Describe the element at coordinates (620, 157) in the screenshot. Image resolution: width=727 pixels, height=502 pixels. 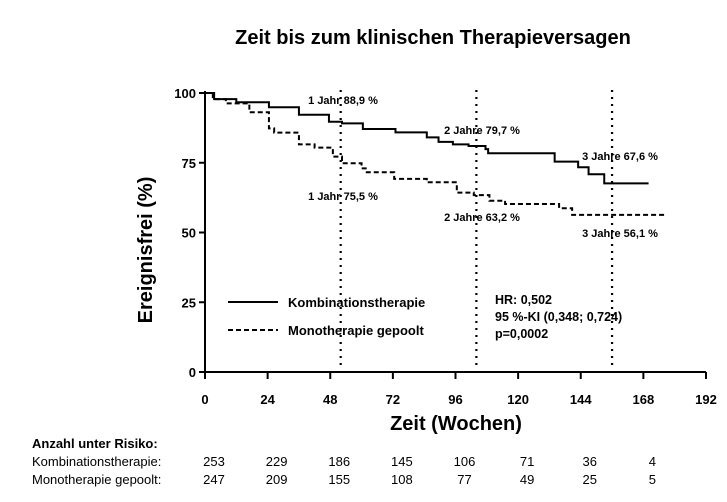
I see `annotation-kombination: 3 Jahre 67,6 %` at that location.